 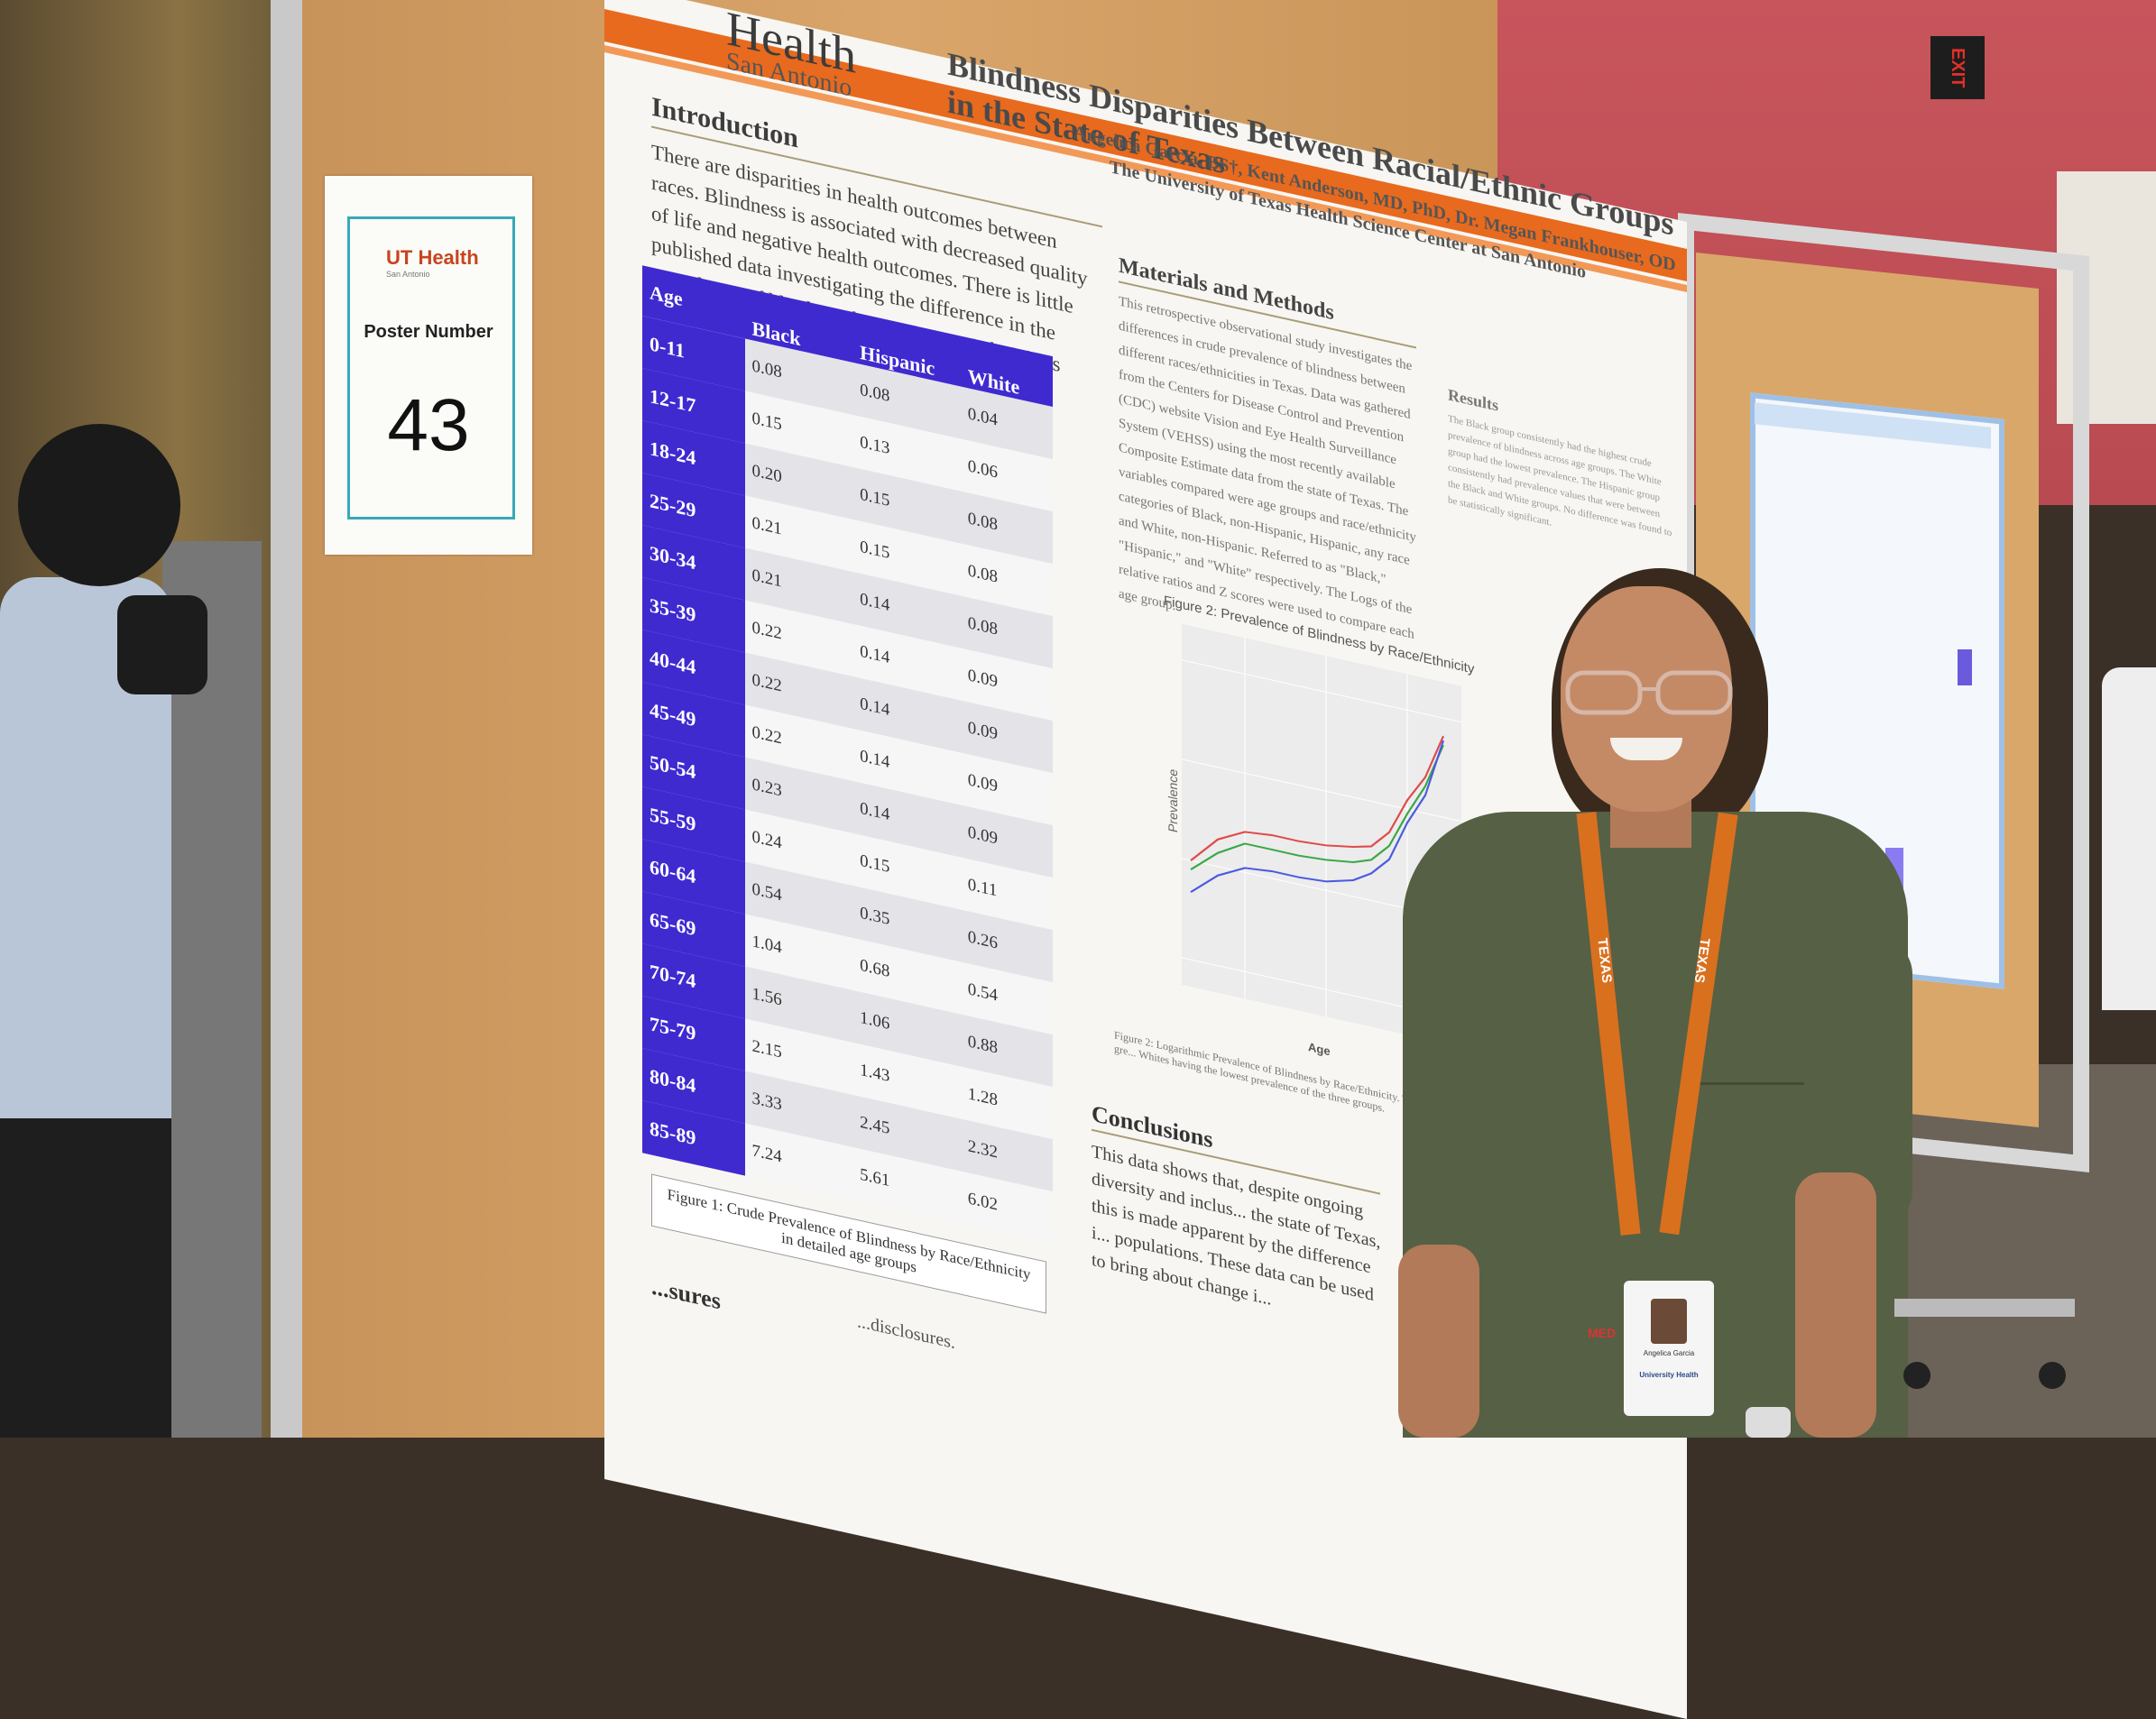 I want to click on watch-icon, so click(x=1768, y=1423).